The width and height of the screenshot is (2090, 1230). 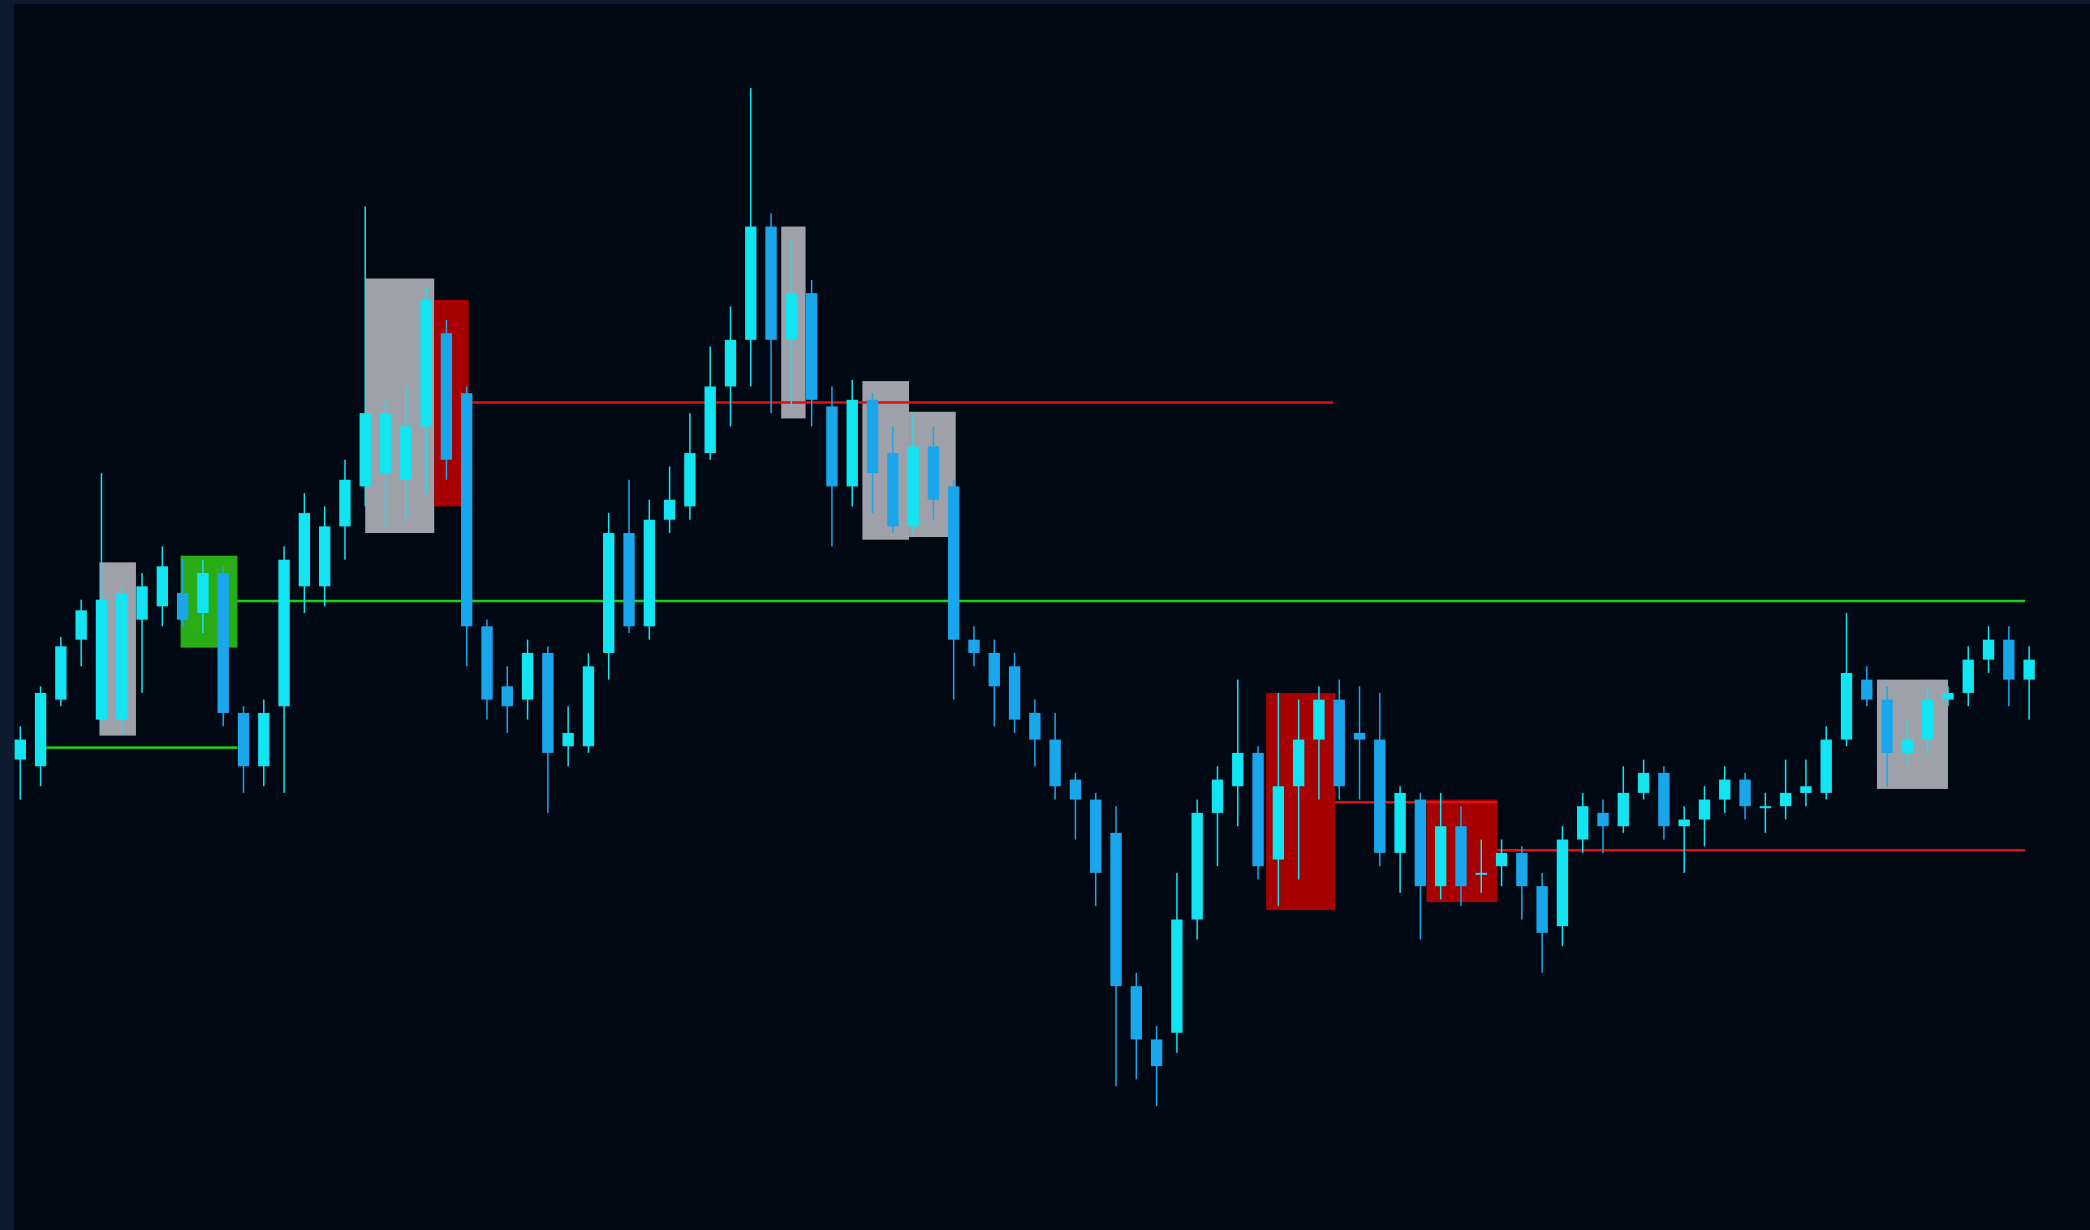 I want to click on top-border, so click(x=1045, y=2).